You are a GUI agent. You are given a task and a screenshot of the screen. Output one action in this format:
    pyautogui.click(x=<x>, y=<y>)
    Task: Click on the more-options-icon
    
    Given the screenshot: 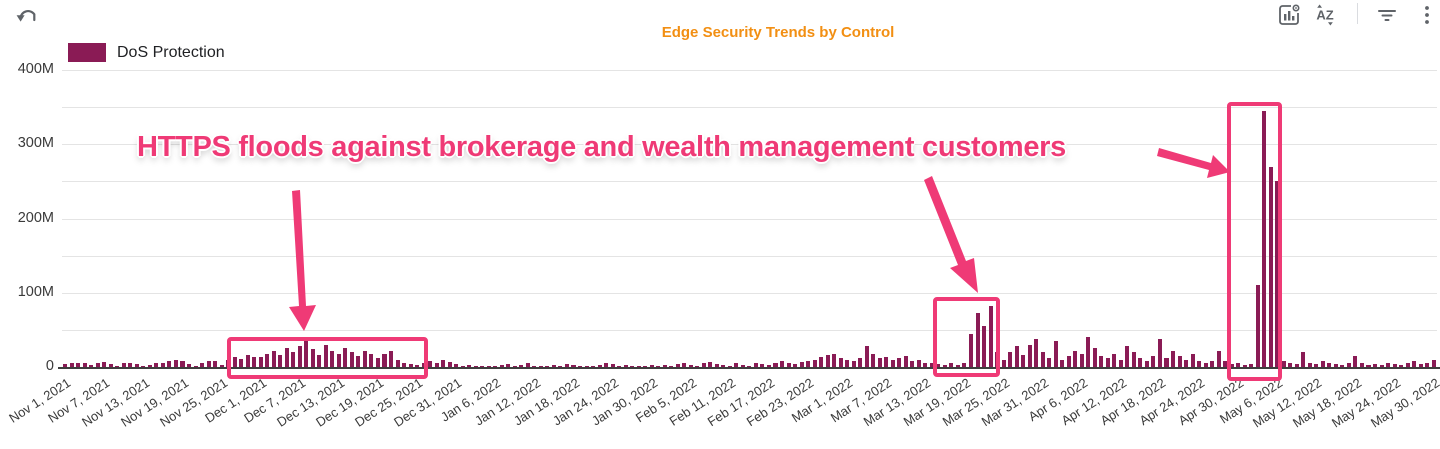 What is the action you would take?
    pyautogui.click(x=1427, y=15)
    